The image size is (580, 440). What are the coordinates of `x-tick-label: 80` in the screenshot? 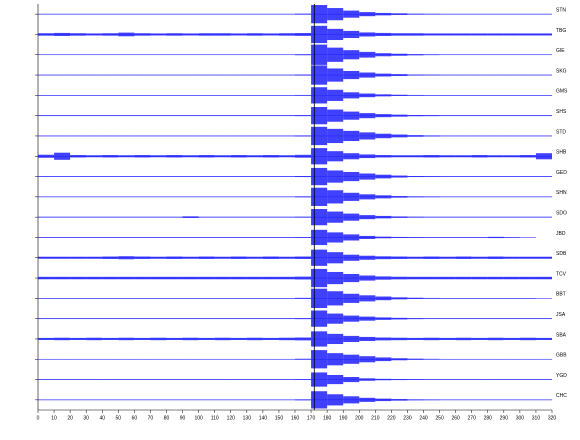 It's located at (167, 418).